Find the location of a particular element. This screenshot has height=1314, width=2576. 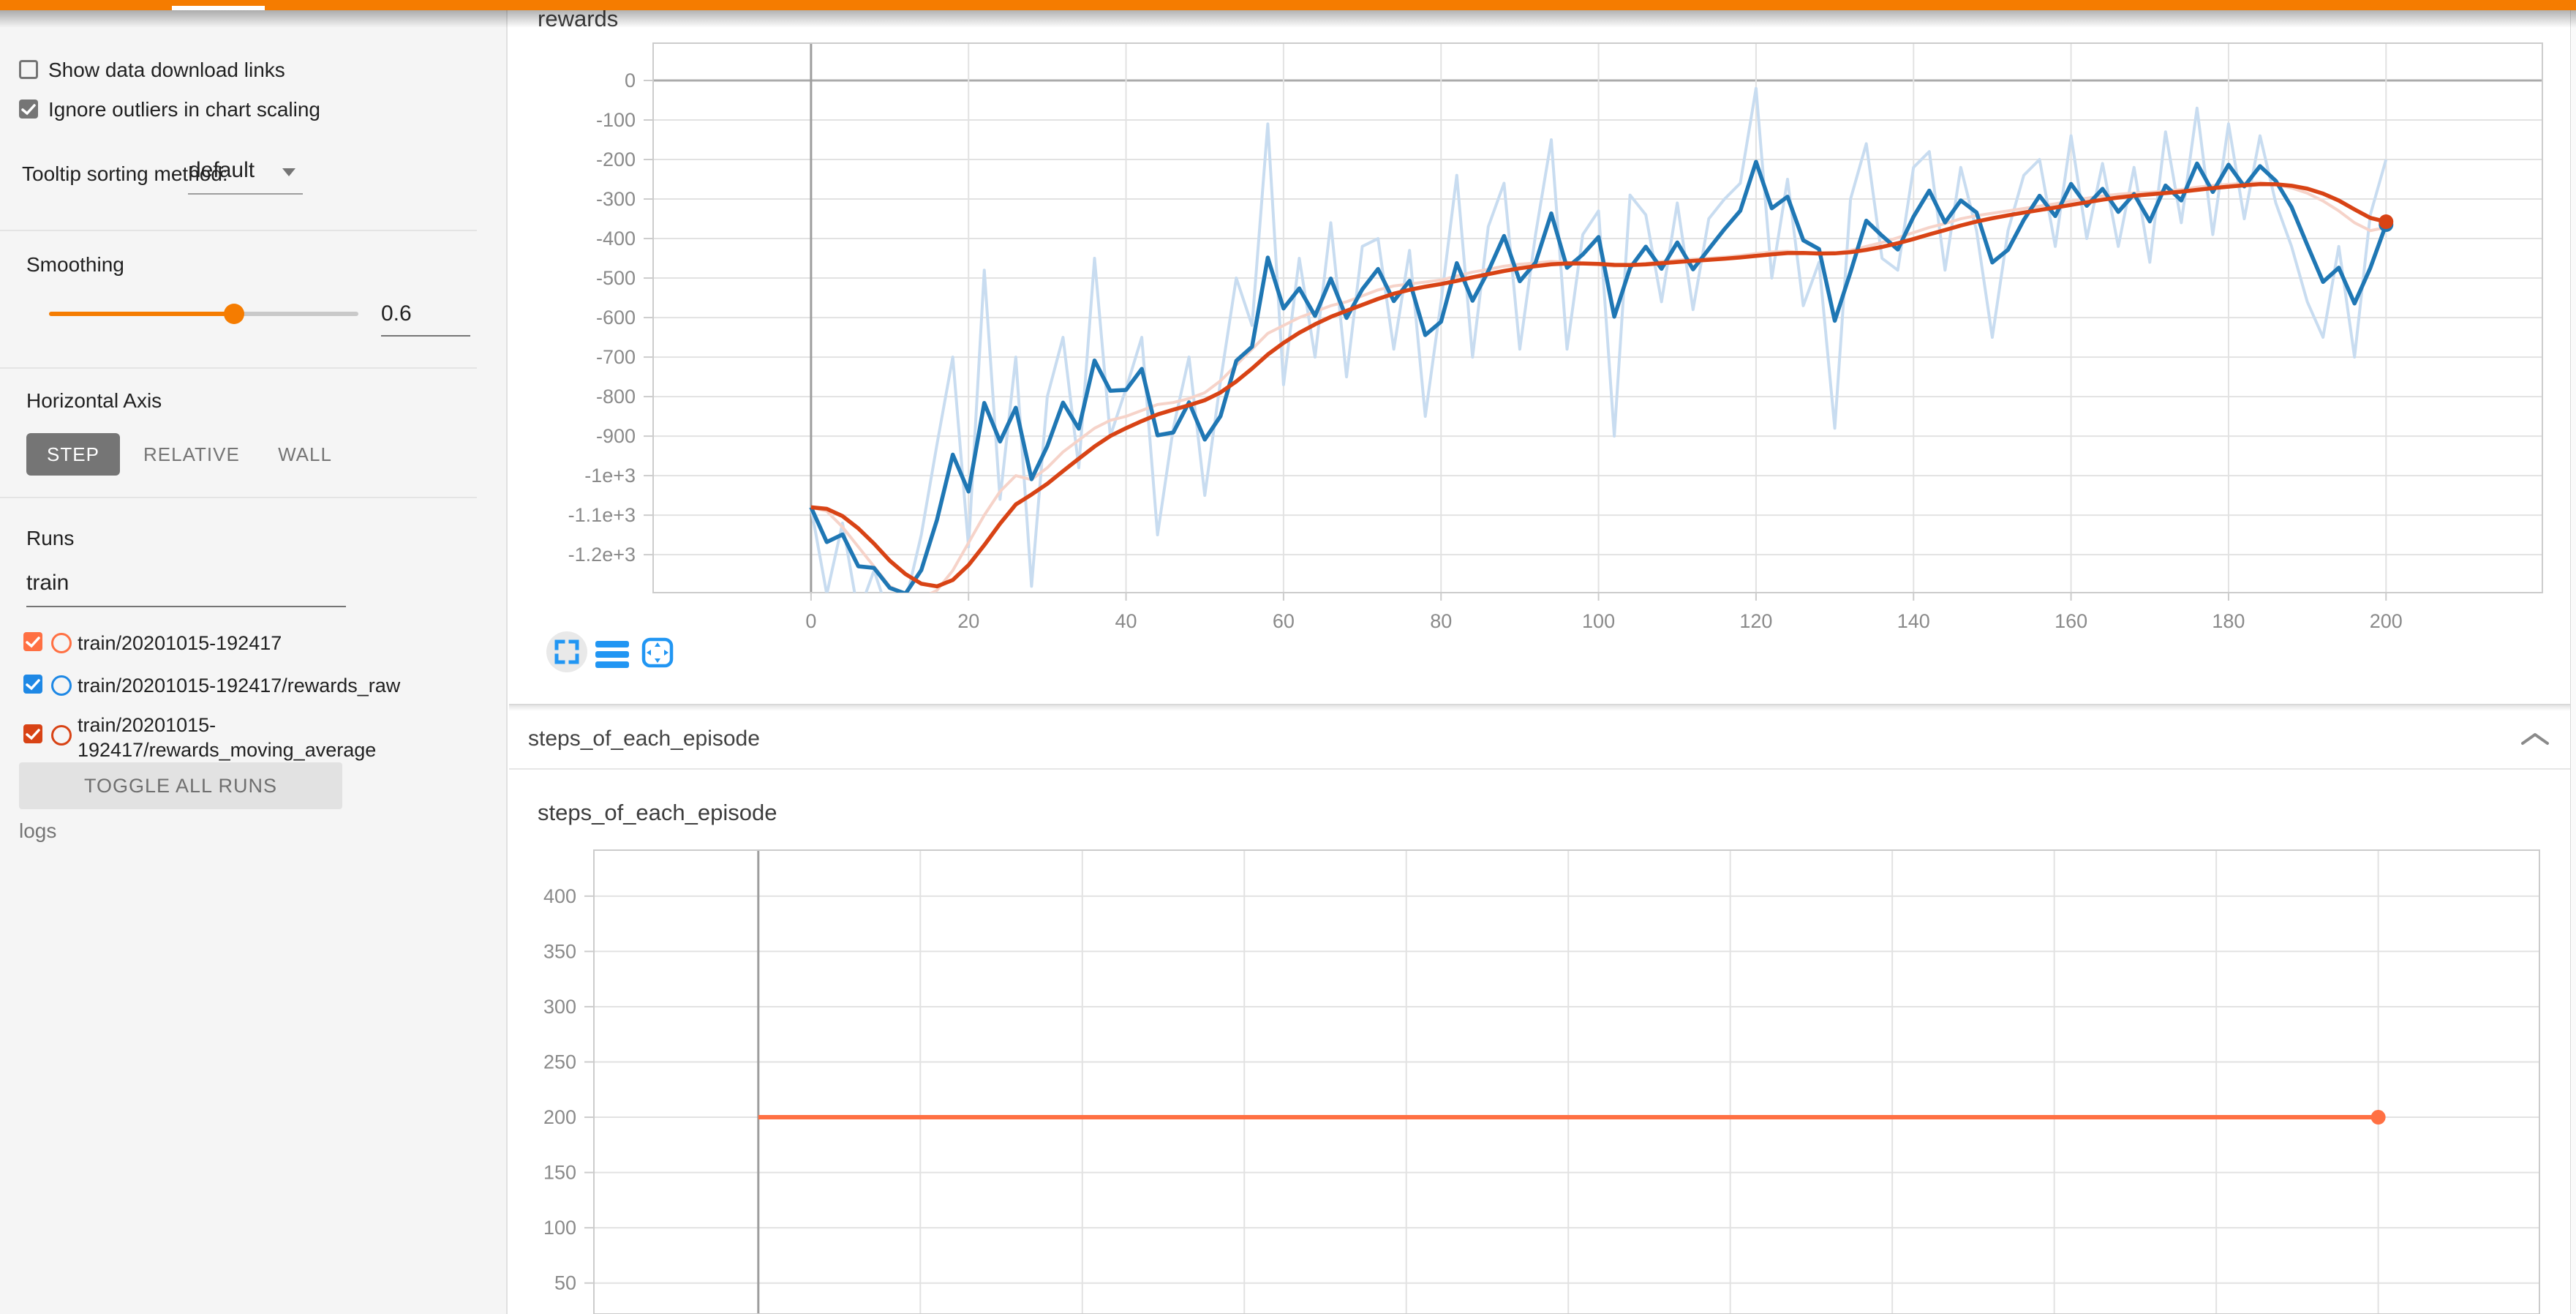

steps-chart-title: steps_of_each_episode is located at coordinates (657, 813).